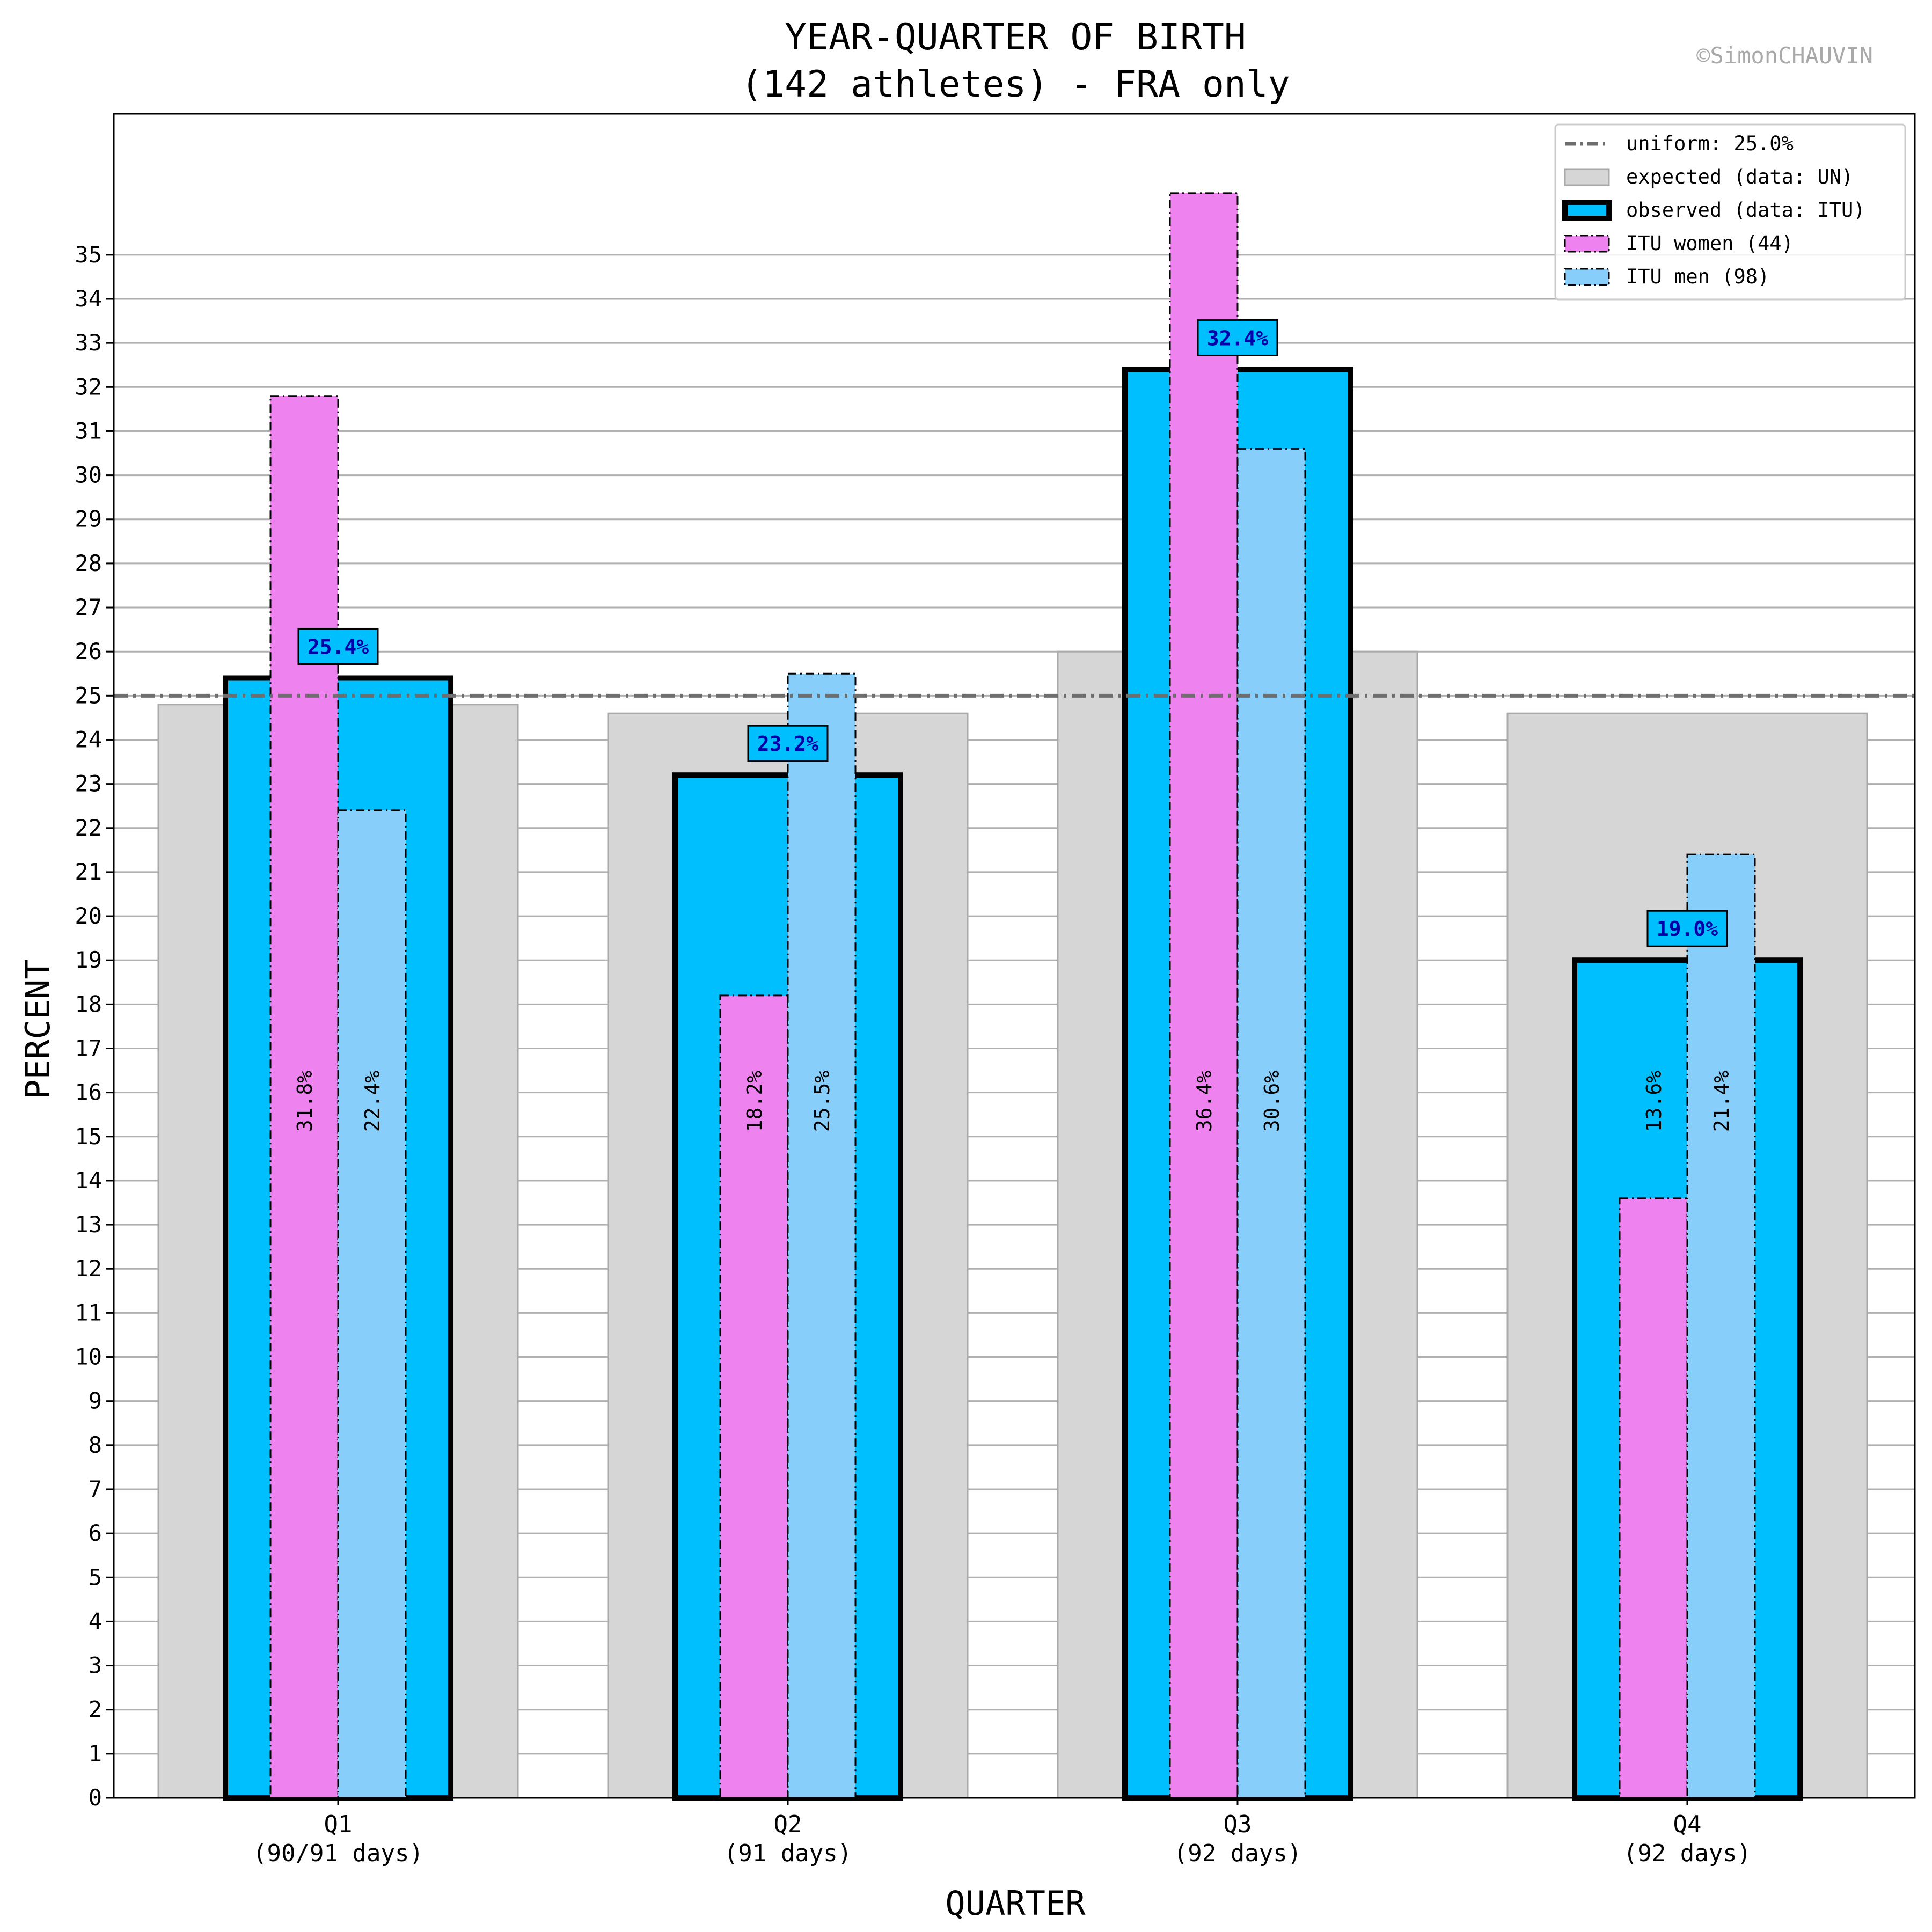 Image resolution: width=1932 pixels, height=1932 pixels. I want to click on y-tick-label: 10, so click(88, 1357).